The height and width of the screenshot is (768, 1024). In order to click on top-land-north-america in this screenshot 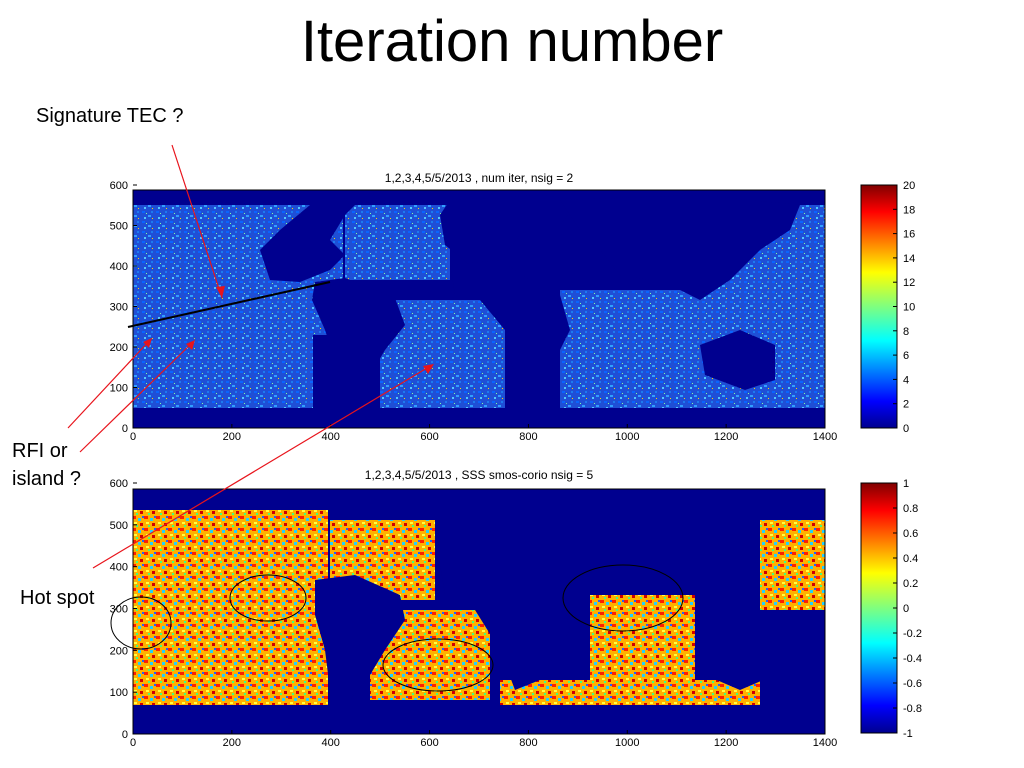, I will do `click(256, 236)`.